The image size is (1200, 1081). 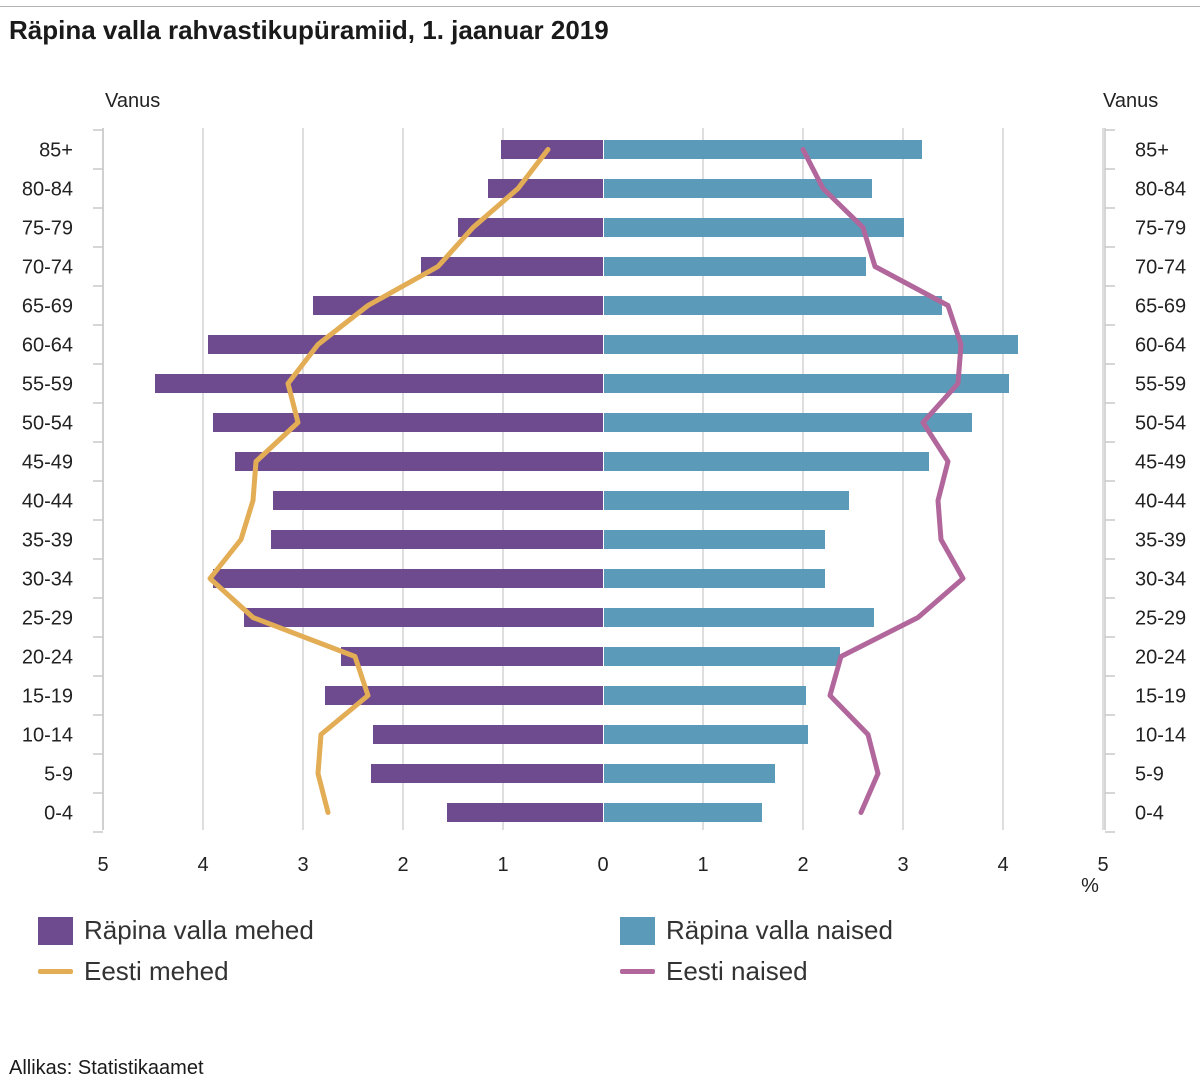 What do you see at coordinates (637, 930) in the screenshot?
I see `legend-swatch-naised` at bounding box center [637, 930].